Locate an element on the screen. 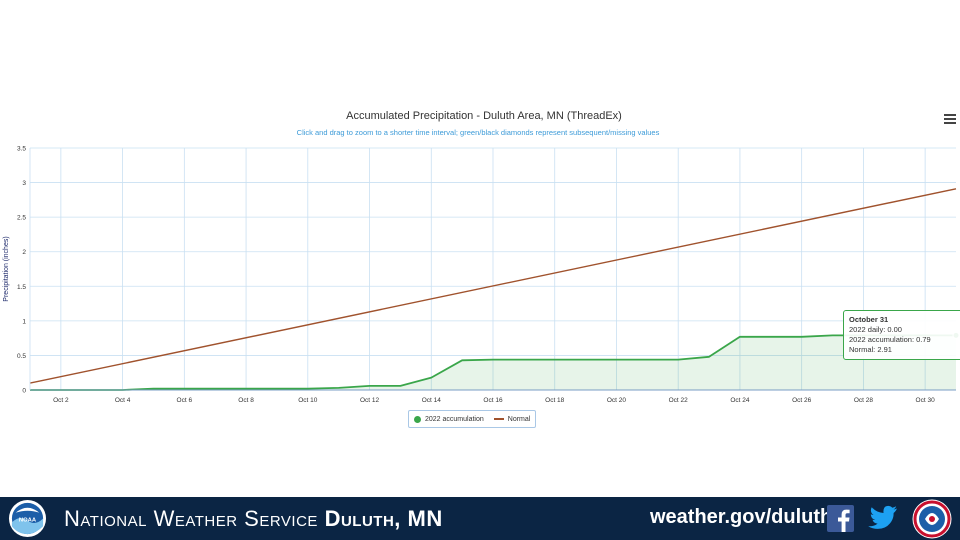 This screenshot has height=540, width=960. y-tick-label: 1.5 is located at coordinates (21, 287).